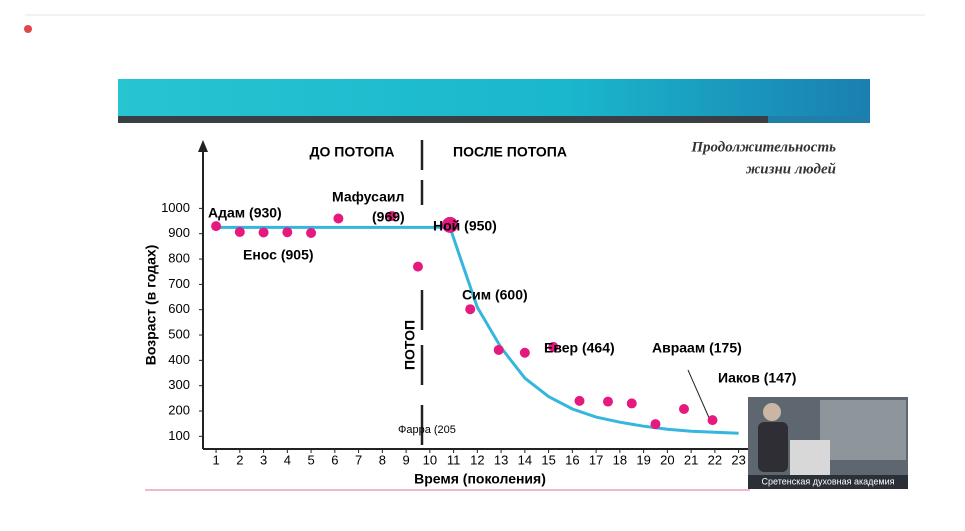 The width and height of the screenshot is (965, 531). What do you see at coordinates (382, 459) in the screenshot?
I see `x-tick-label: 8` at bounding box center [382, 459].